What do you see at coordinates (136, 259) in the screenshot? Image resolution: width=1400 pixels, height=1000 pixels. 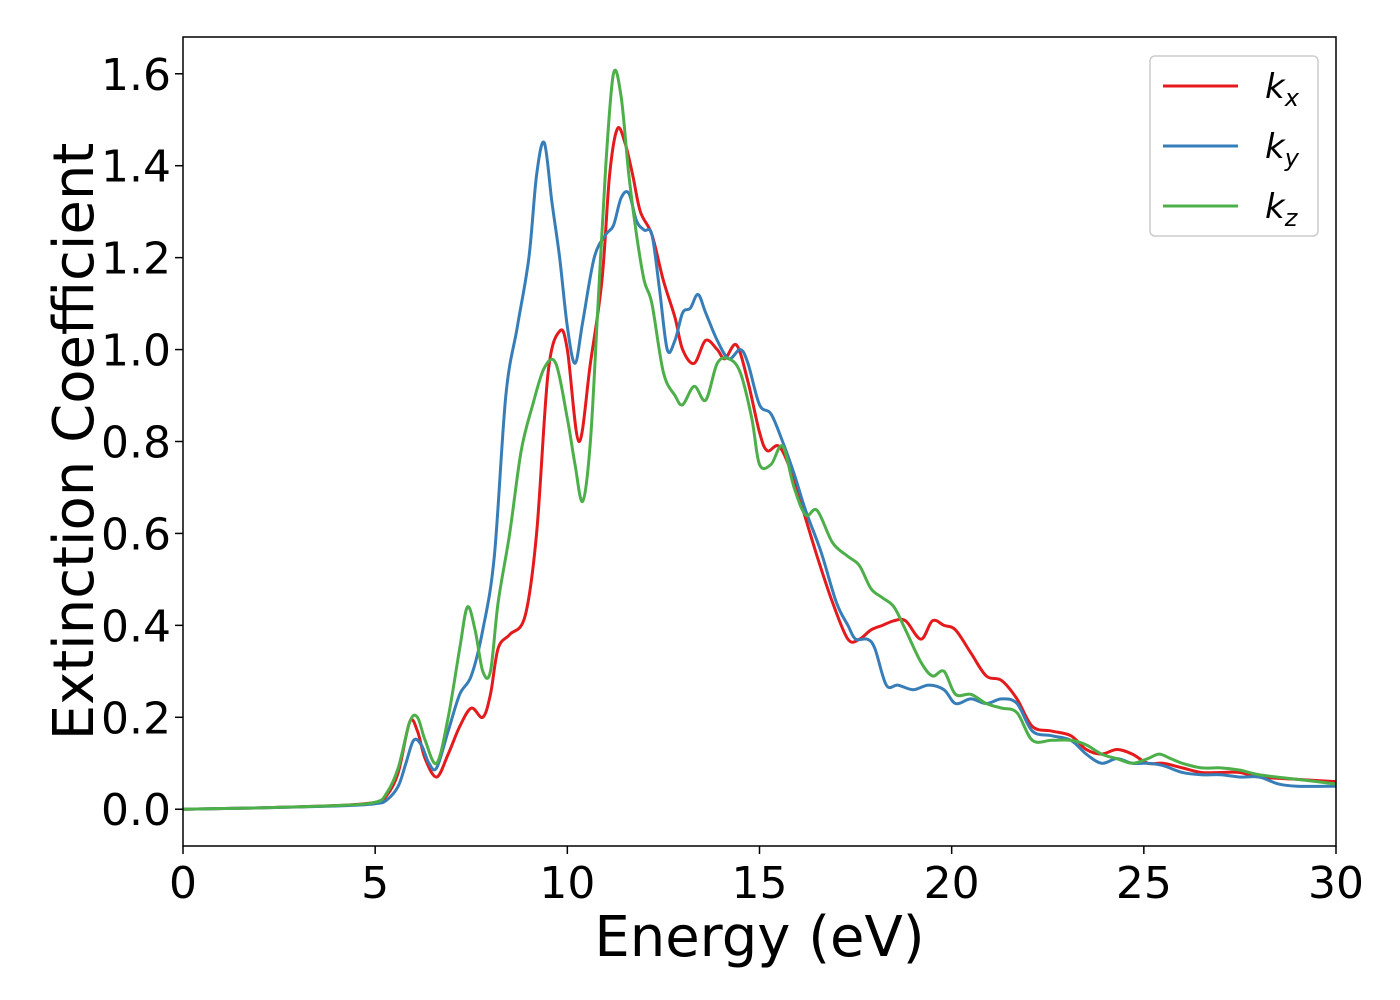 I see `y-tick-label: 1.2` at bounding box center [136, 259].